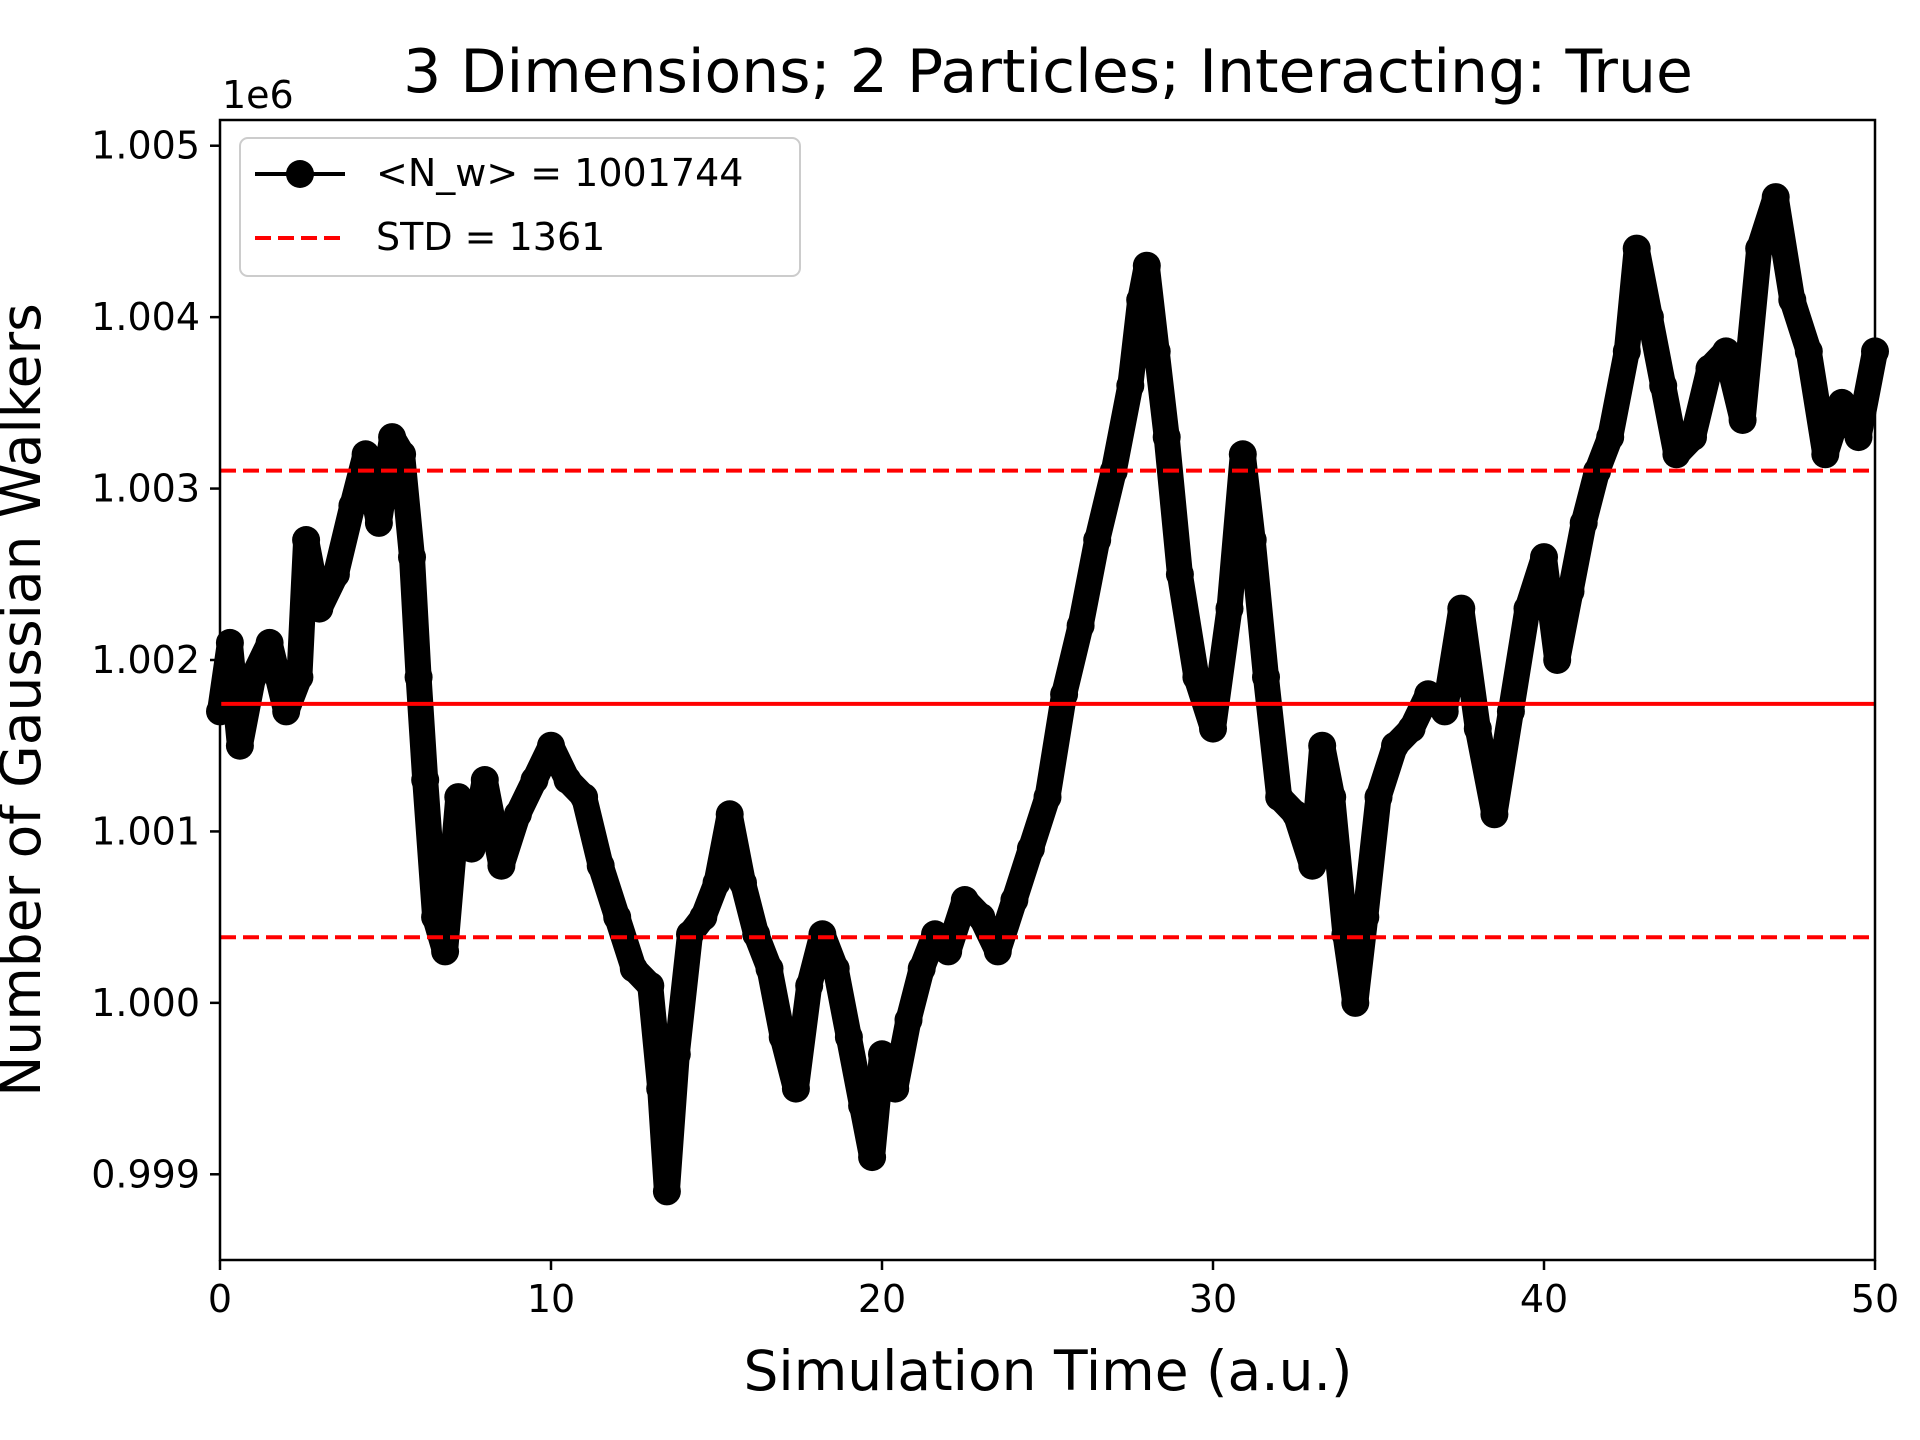 This screenshot has height=1440, width=1920. Describe the element at coordinates (258, 95) in the screenshot. I see `y-axis-offset-label: 1e6` at that location.